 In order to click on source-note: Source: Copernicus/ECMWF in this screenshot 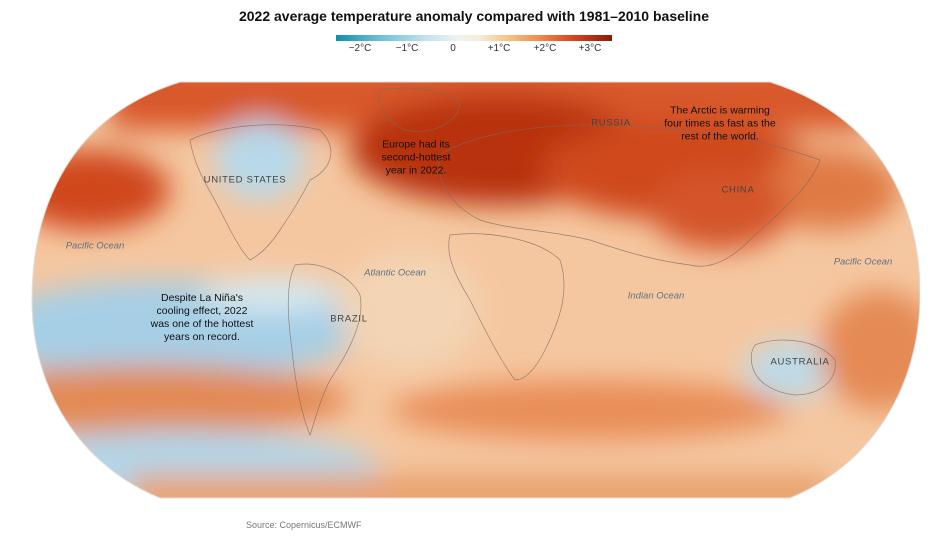, I will do `click(304, 525)`.